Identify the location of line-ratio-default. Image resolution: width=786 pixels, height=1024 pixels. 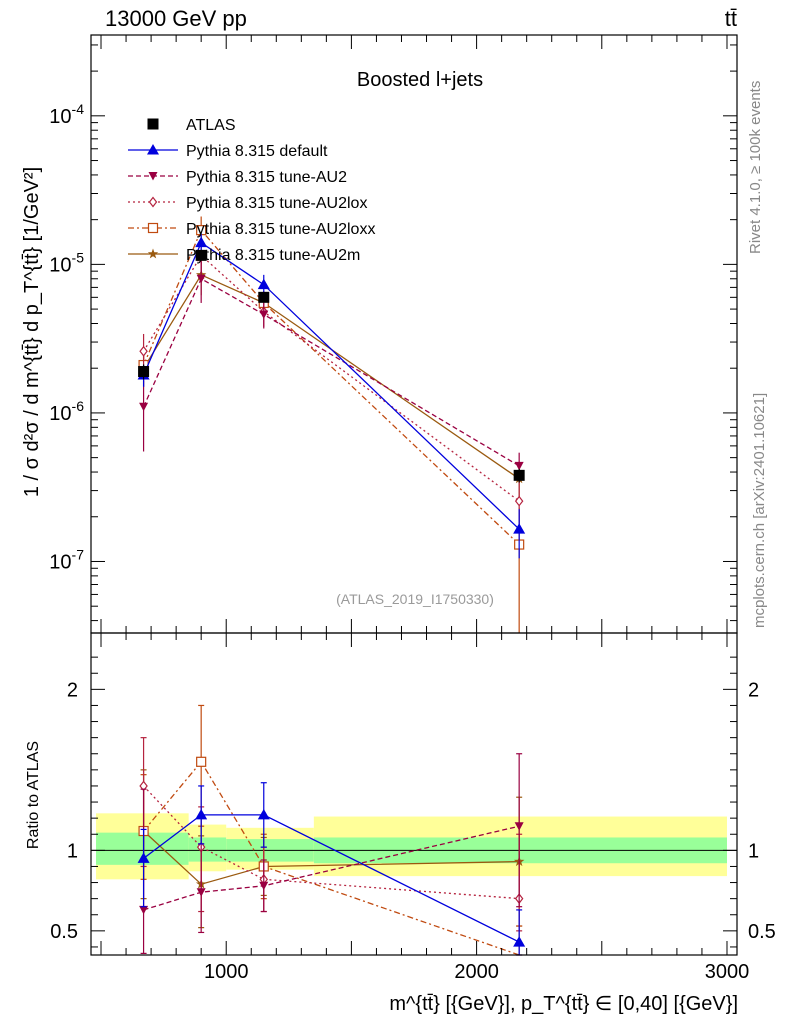
(331, 878).